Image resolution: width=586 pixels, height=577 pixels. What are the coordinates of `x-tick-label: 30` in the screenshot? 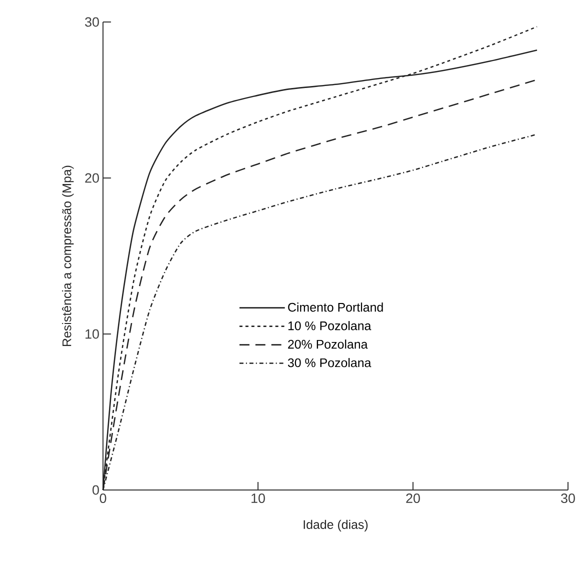 It's located at (568, 499).